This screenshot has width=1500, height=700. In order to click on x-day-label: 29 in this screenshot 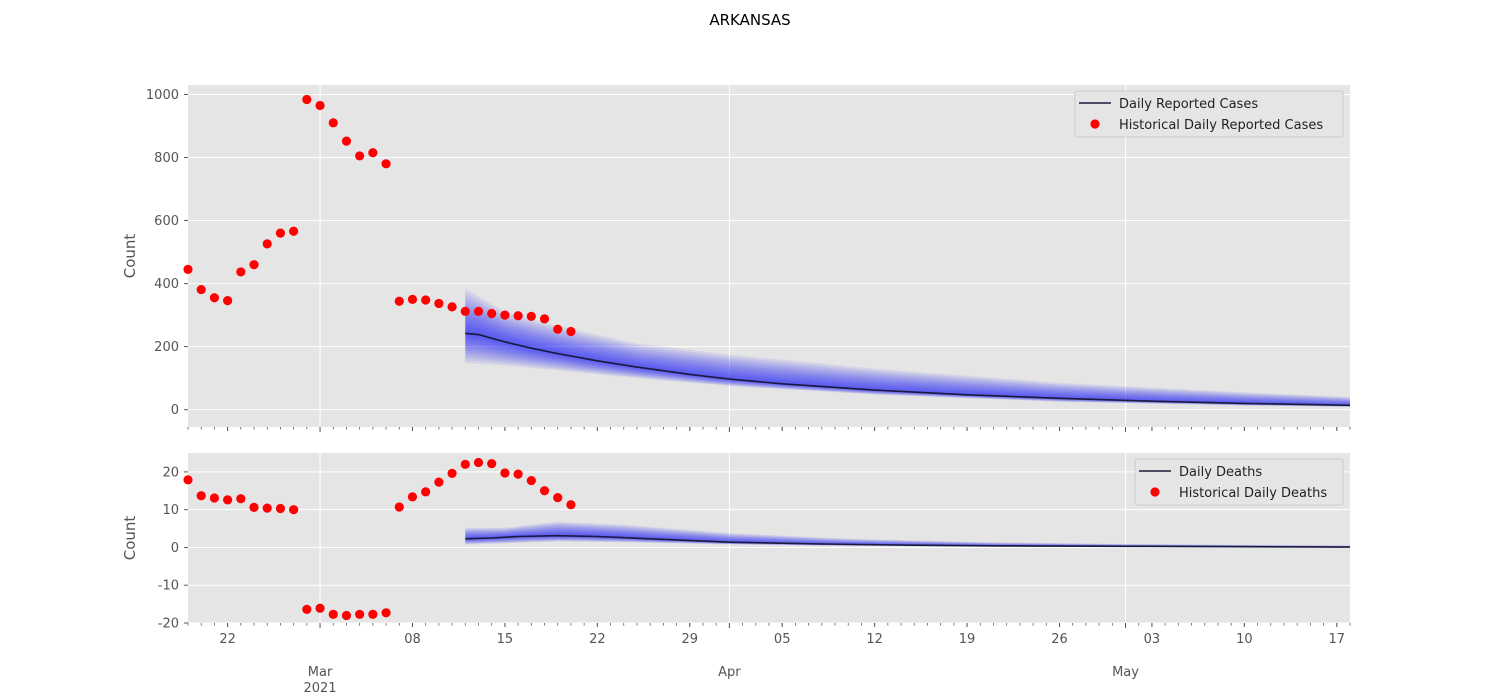, I will do `click(689, 639)`.